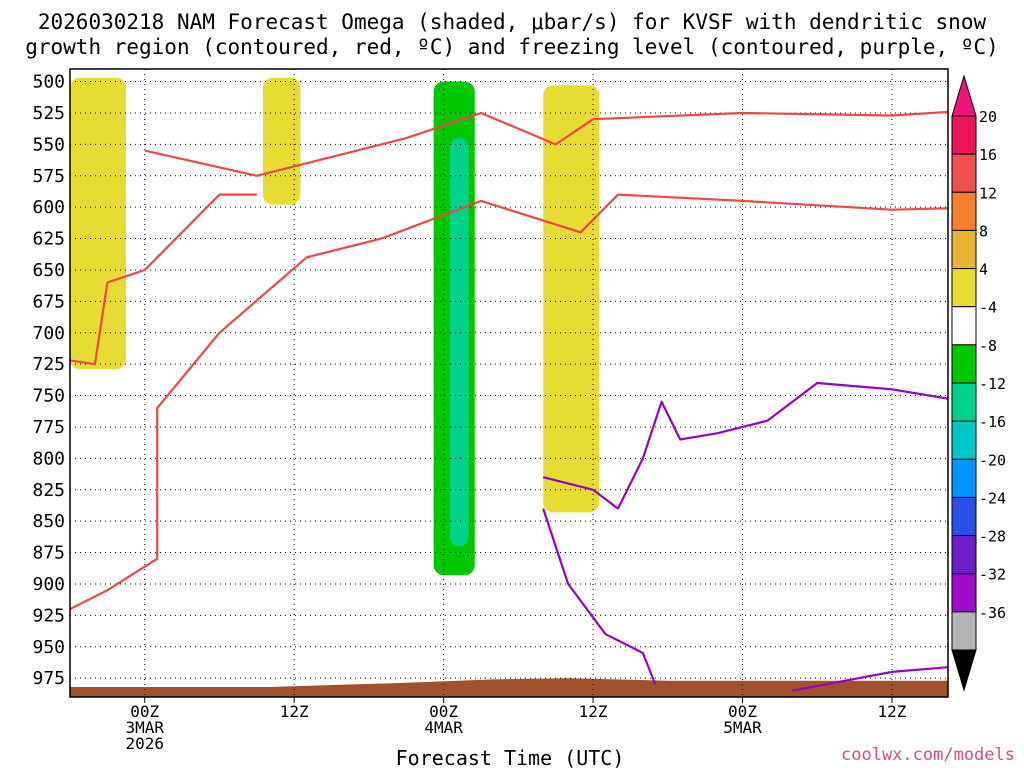 The image size is (1024, 772). Describe the element at coordinates (992, 460) in the screenshot. I see `colorbar-label-9: -20` at that location.